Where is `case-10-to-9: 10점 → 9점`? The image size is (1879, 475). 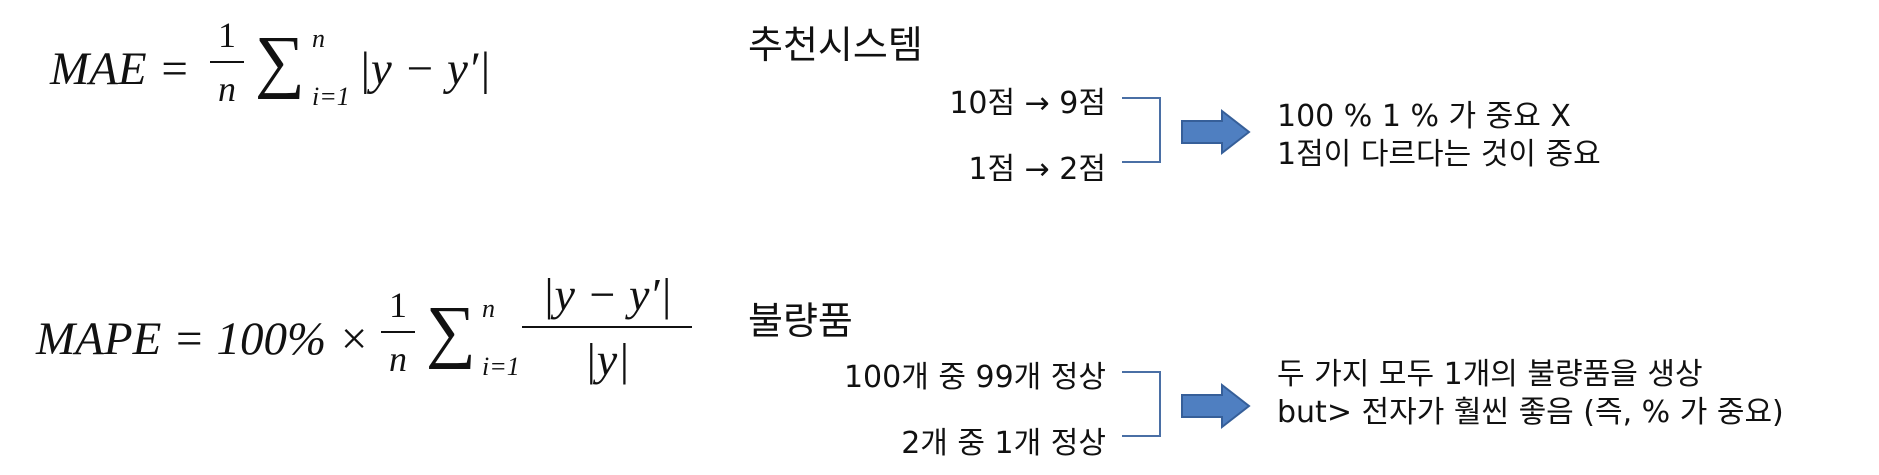
case-10-to-9: 10점 → 9점 is located at coordinates (1027, 103).